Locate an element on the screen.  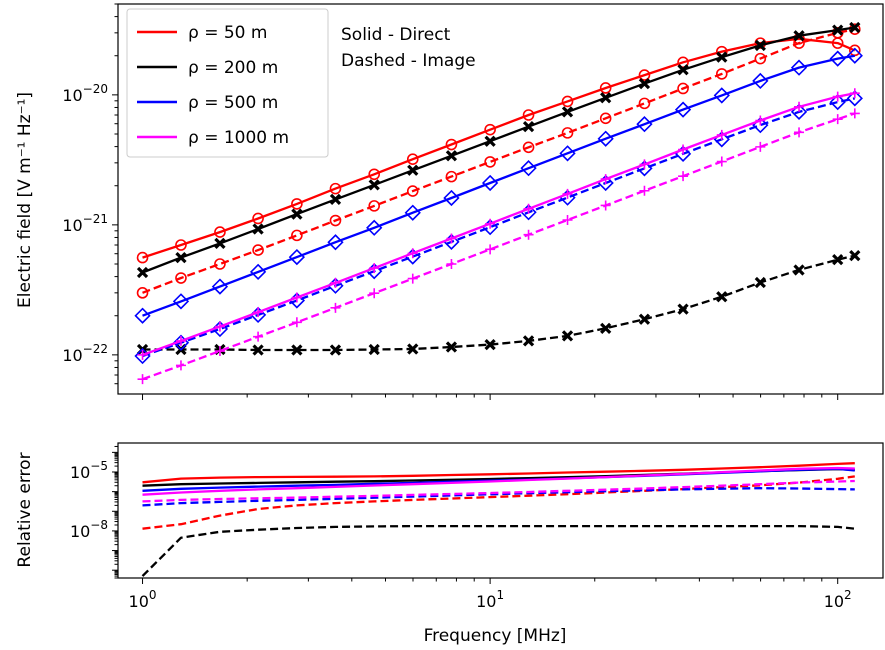
legend-entry-4: ρ = 1000 m is located at coordinates (213, 138).